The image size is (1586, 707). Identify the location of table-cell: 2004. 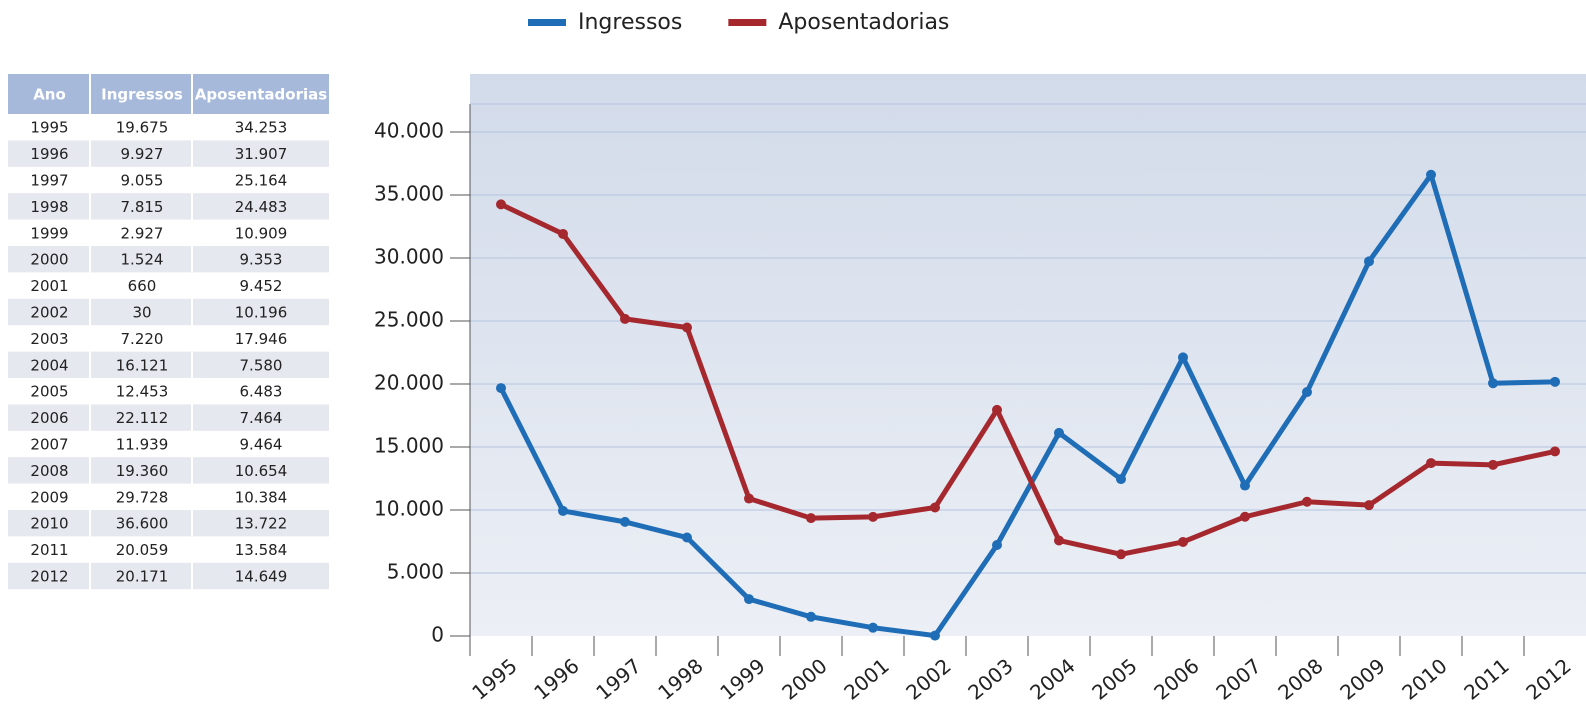
(49, 365).